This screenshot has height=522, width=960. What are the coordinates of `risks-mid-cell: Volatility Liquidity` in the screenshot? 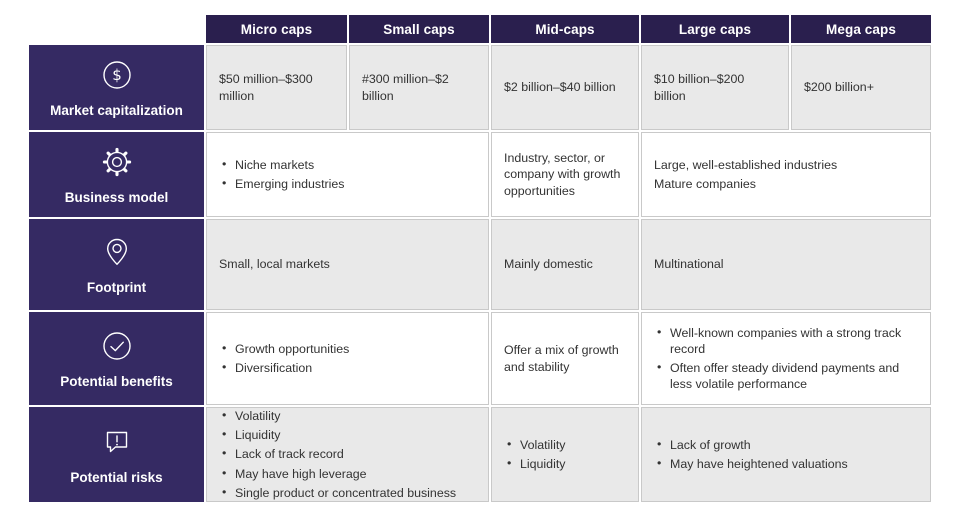 It's located at (565, 454).